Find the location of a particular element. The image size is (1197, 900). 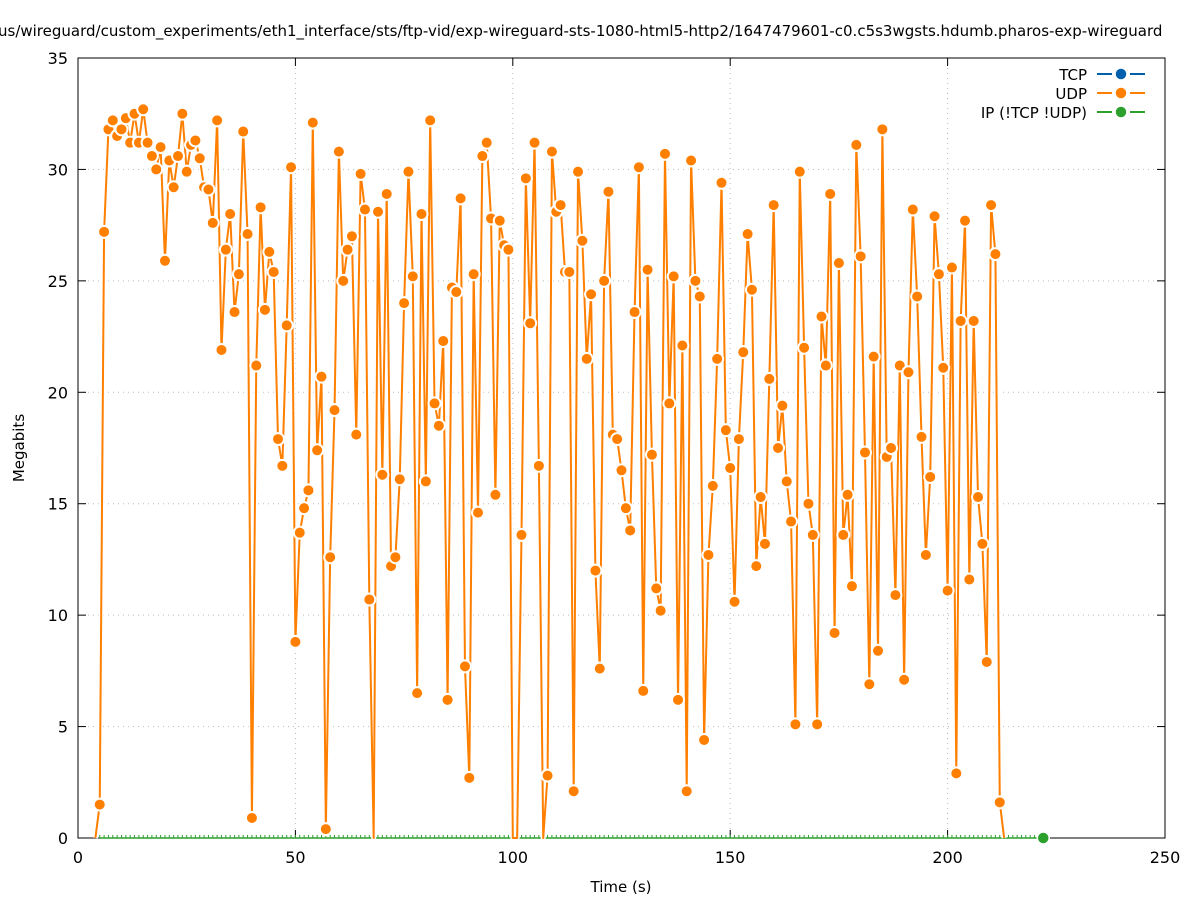

legend: TCP UDP IP (!TCP !UDP) is located at coordinates (1063, 94).